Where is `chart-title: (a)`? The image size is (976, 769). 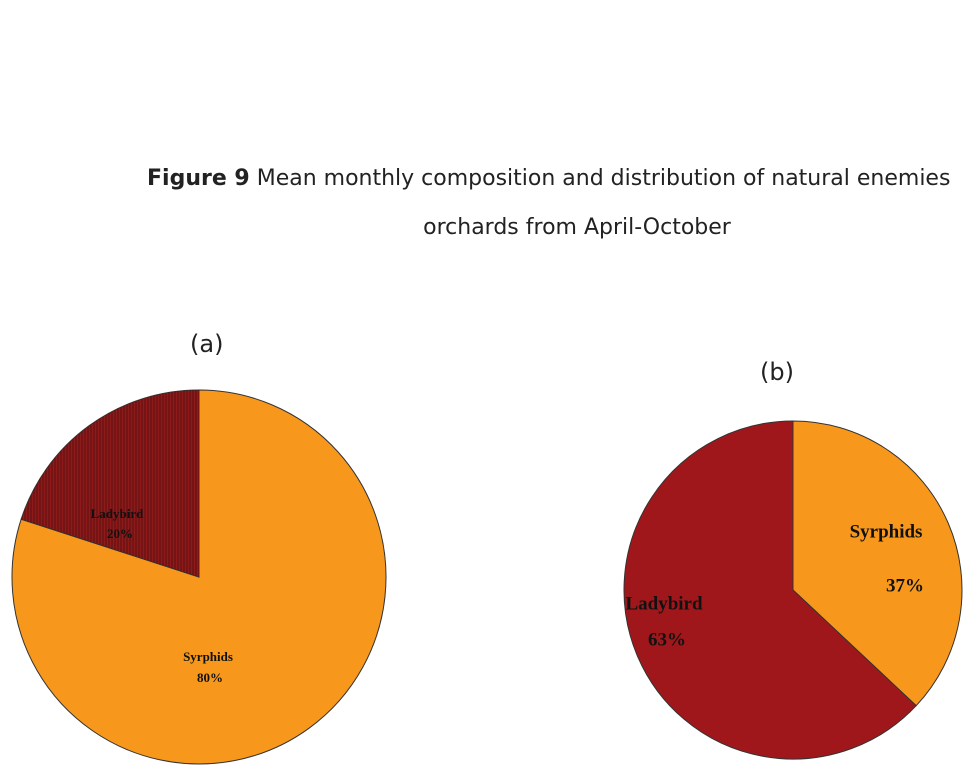
chart-title: (a) is located at coordinates (206, 344).